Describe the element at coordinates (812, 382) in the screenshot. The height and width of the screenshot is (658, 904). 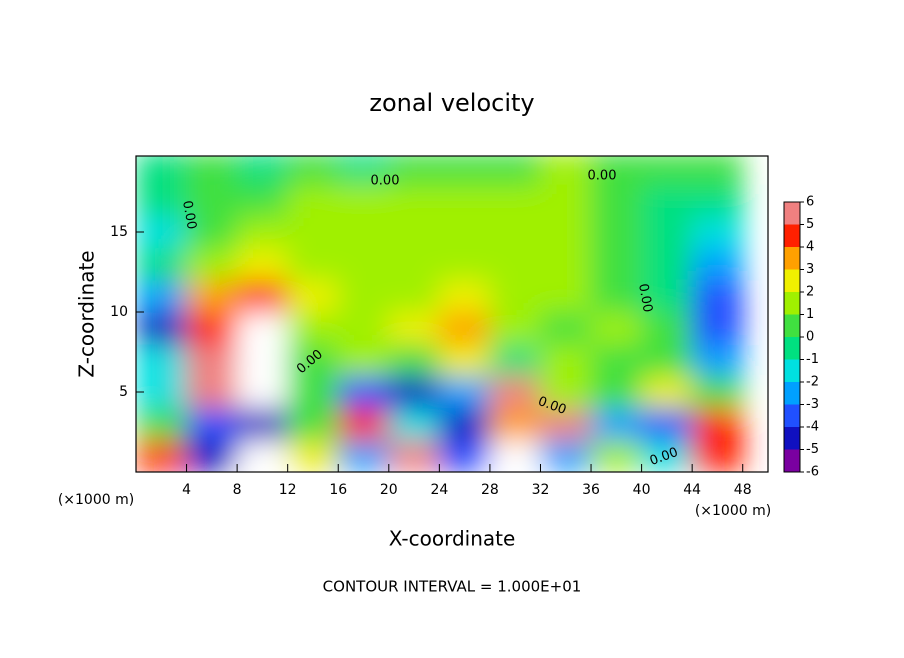
I see `colorbar-label: -2` at that location.